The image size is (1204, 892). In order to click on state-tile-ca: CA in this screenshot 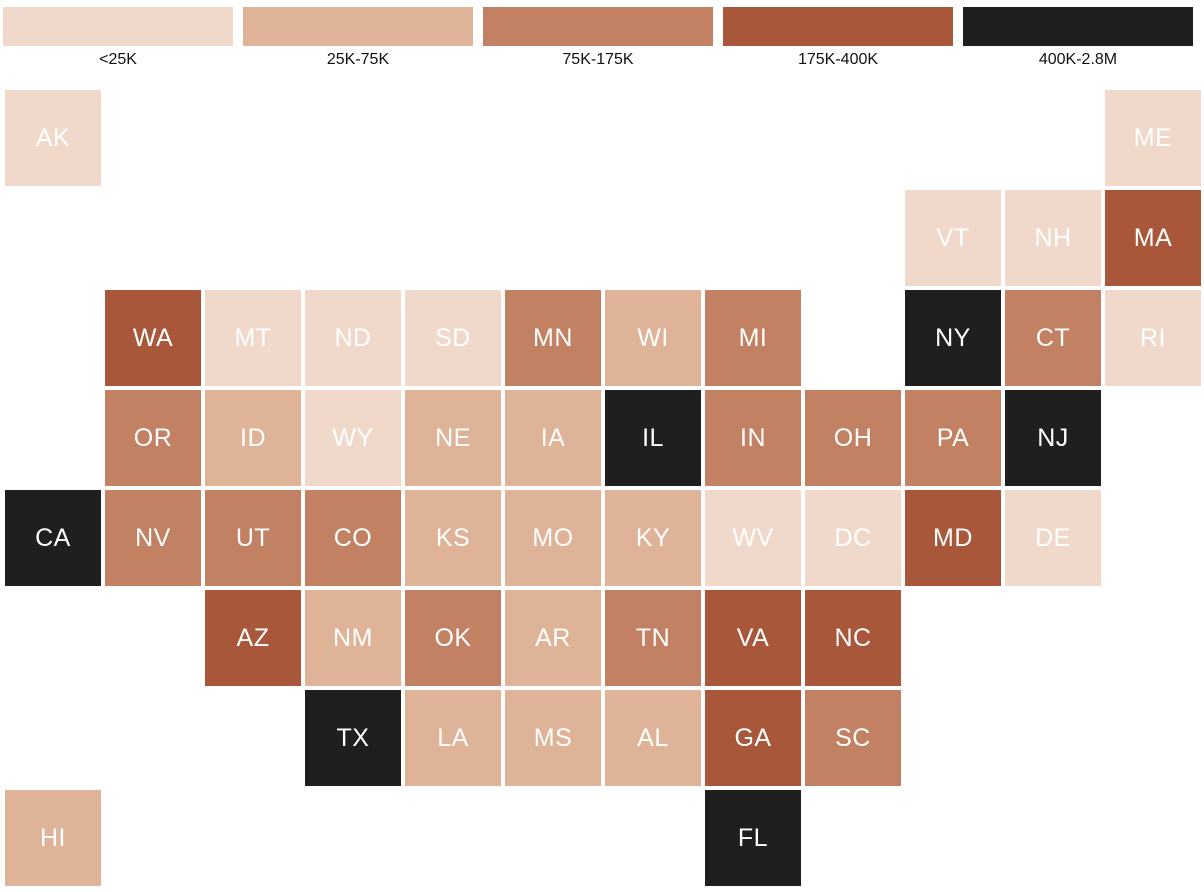, I will do `click(53, 538)`.